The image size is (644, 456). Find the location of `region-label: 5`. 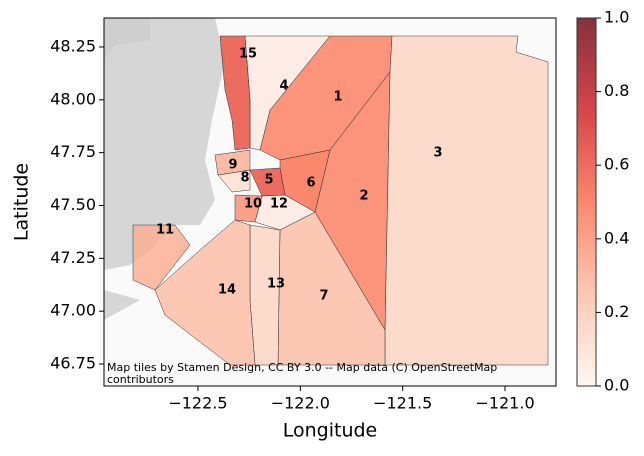

region-label: 5 is located at coordinates (268, 180).